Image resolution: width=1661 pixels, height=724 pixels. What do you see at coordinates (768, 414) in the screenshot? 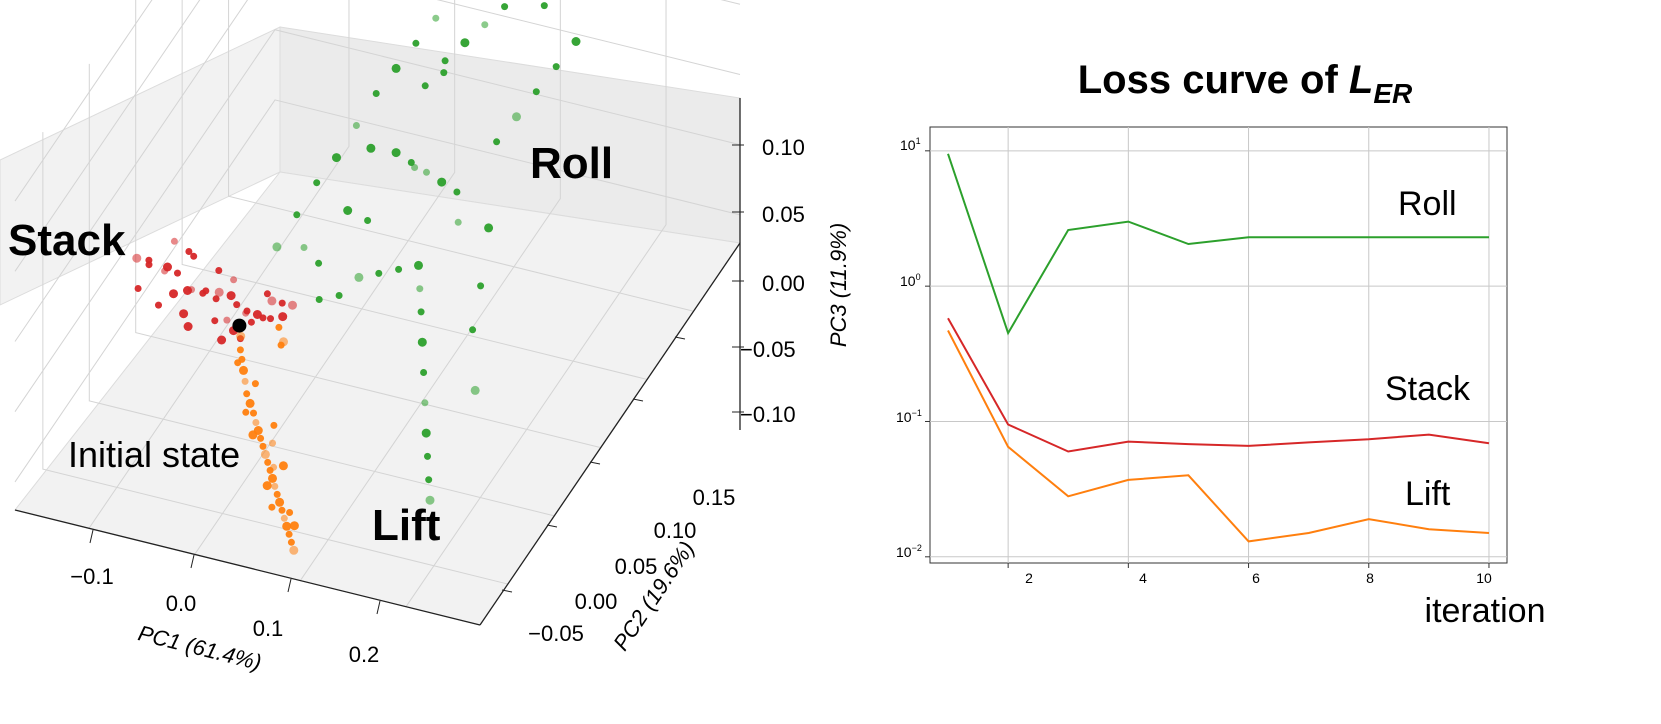
I see `z-tick-label: −0.10` at bounding box center [768, 414].